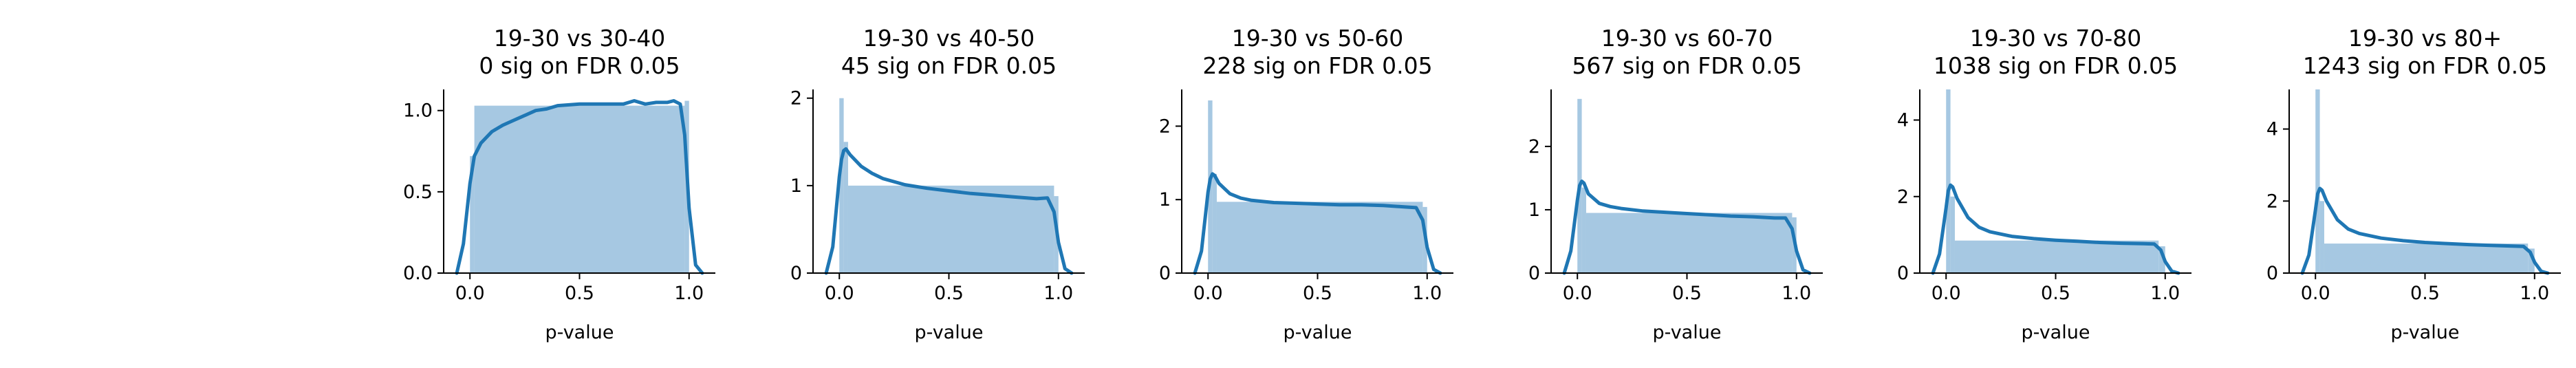 Image resolution: width=2576 pixels, height=368 pixels. I want to click on y-tick-label: 0.0, so click(418, 273).